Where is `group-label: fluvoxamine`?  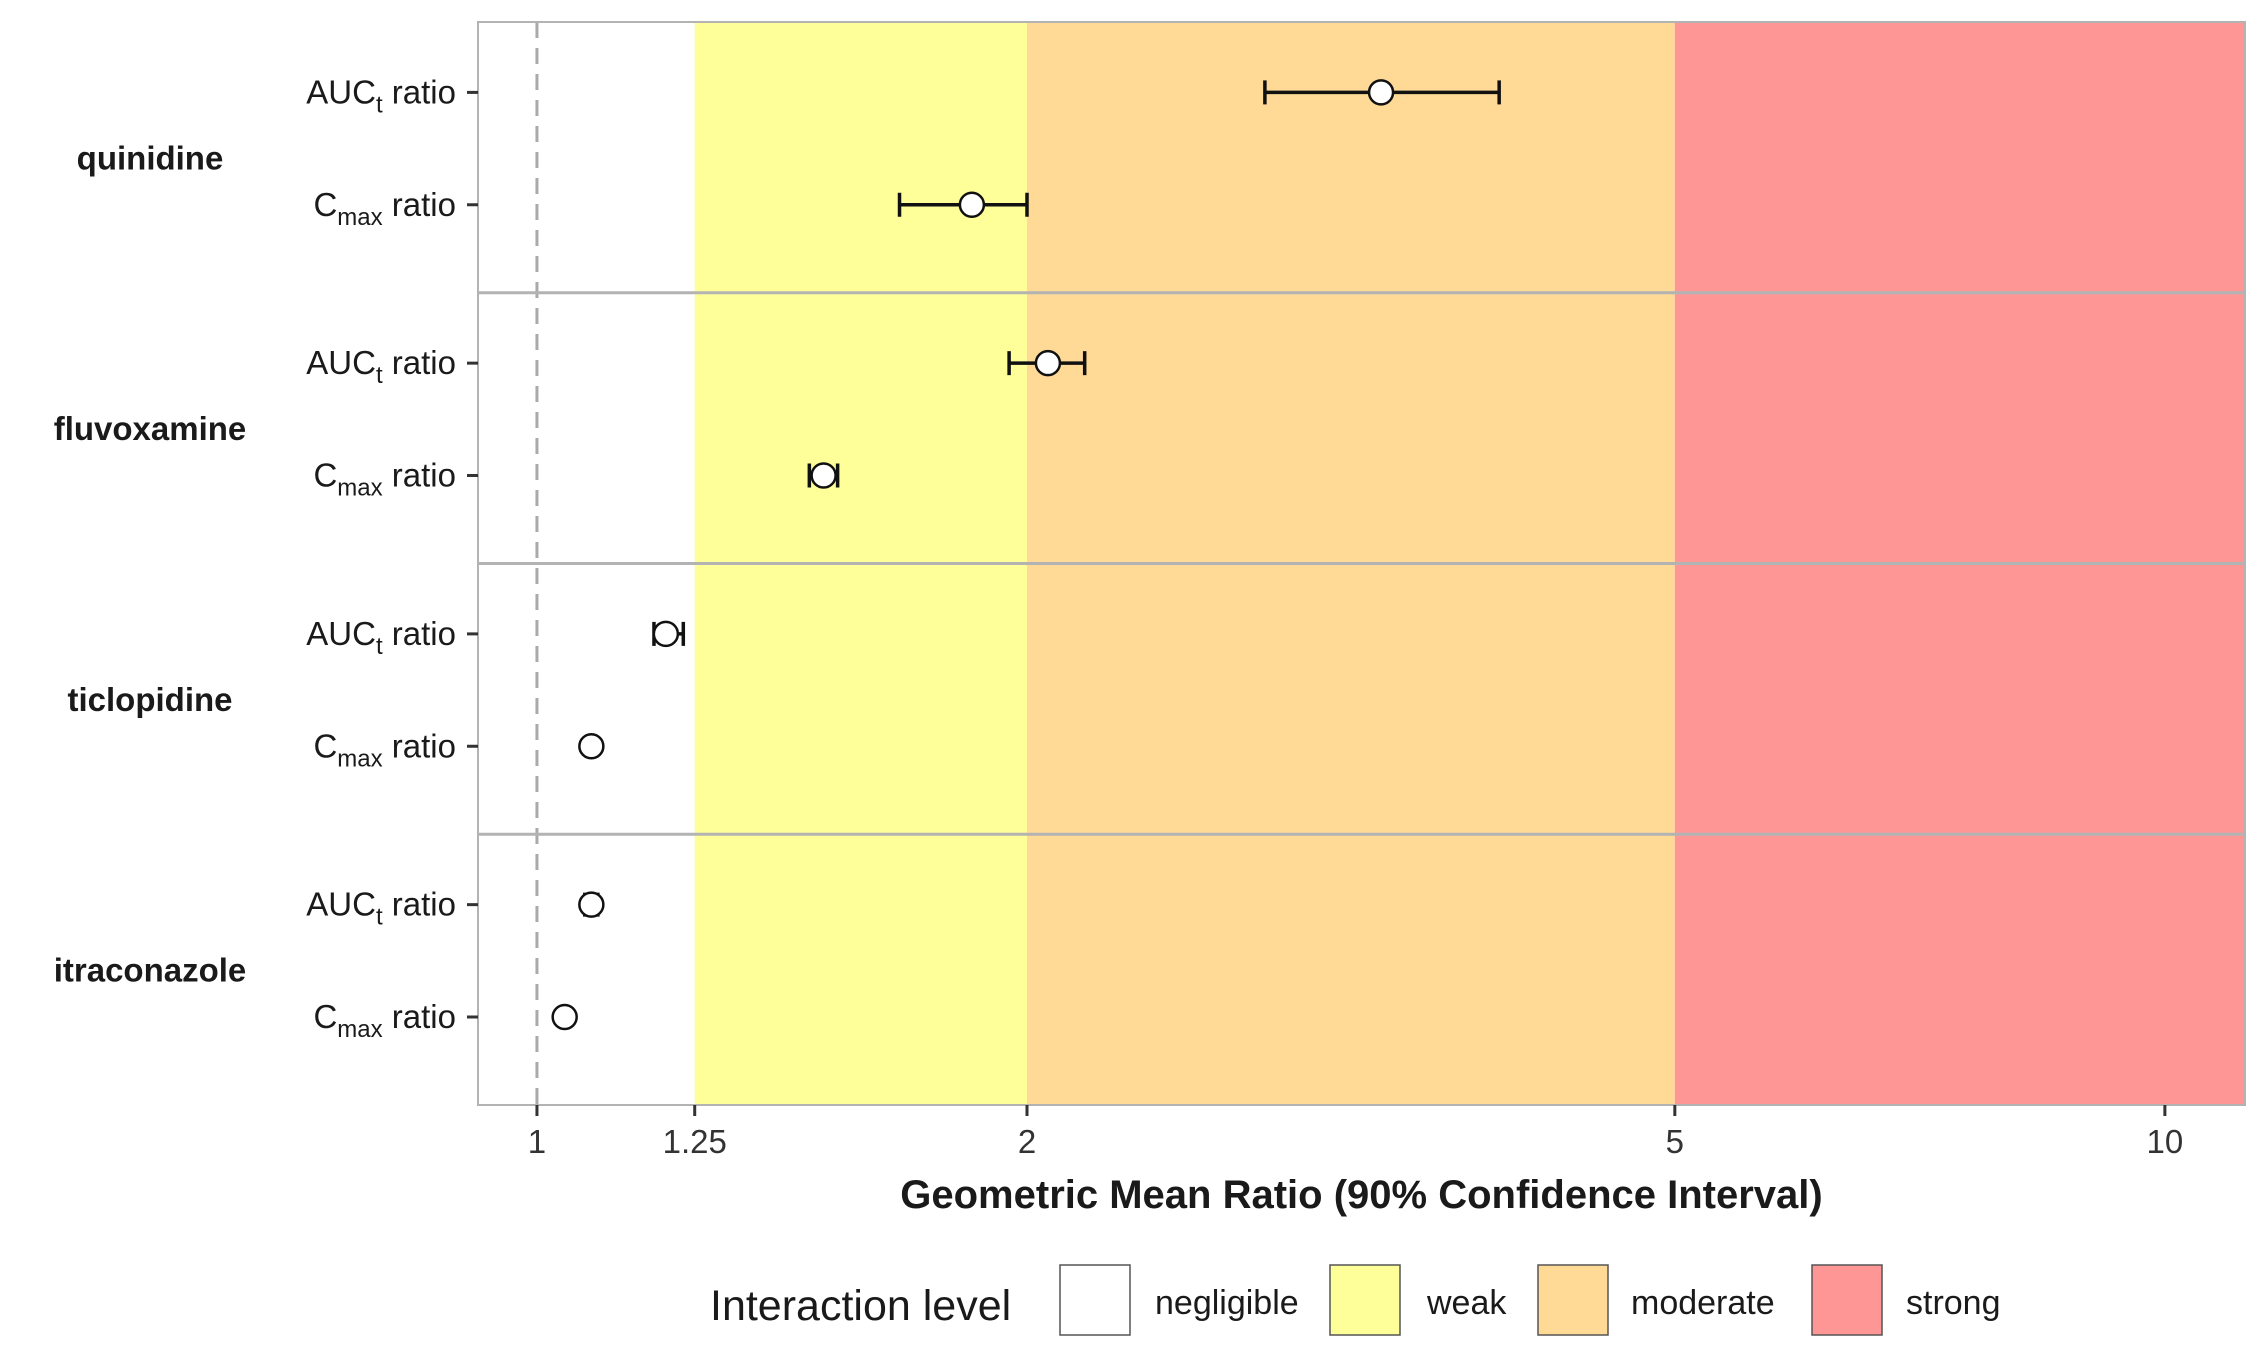 group-label: fluvoxamine is located at coordinates (150, 428).